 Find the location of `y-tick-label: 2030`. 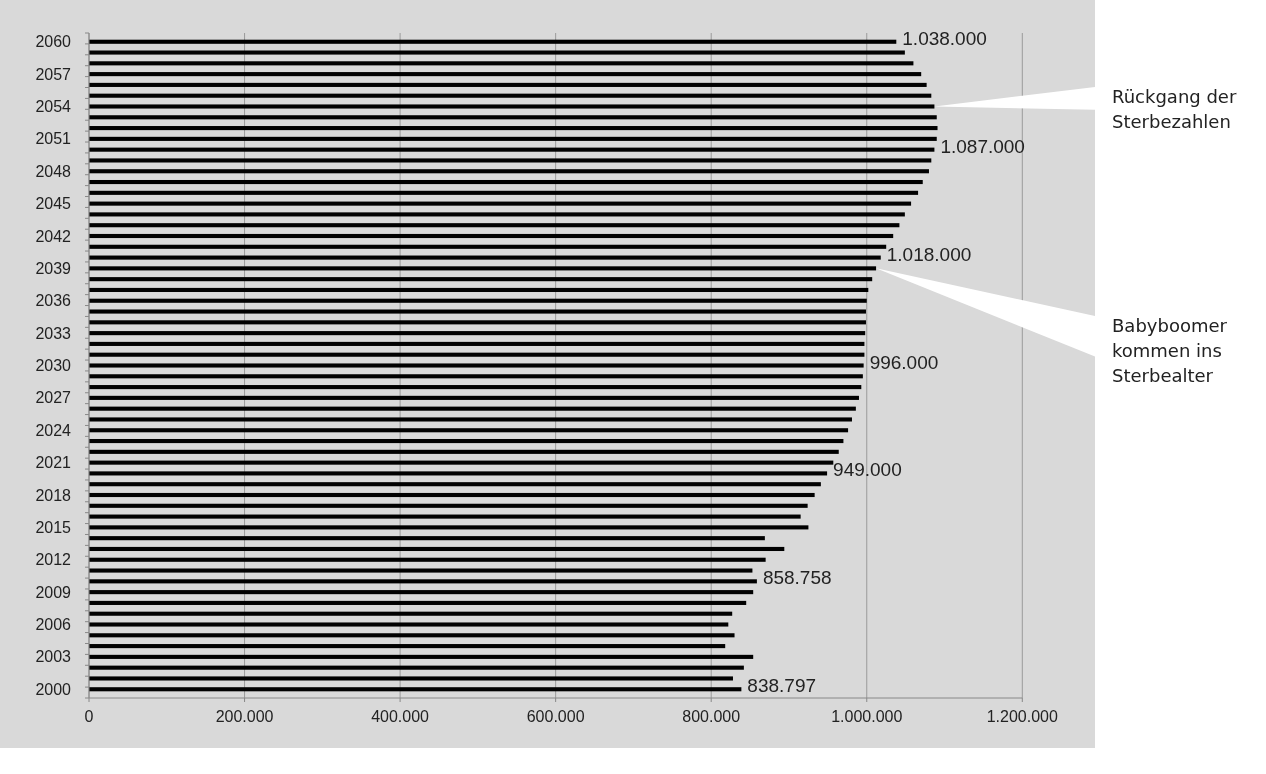

y-tick-label: 2030 is located at coordinates (53, 366).